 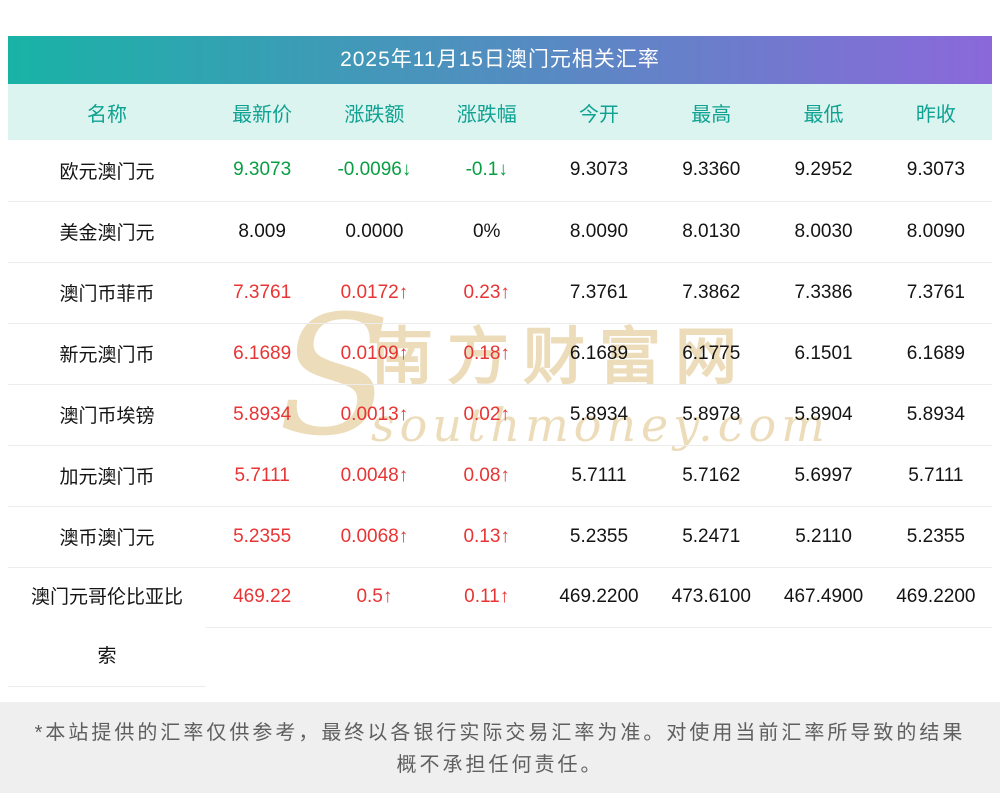 What do you see at coordinates (486, 232) in the screenshot?
I see `cell-change-percent: 0%` at bounding box center [486, 232].